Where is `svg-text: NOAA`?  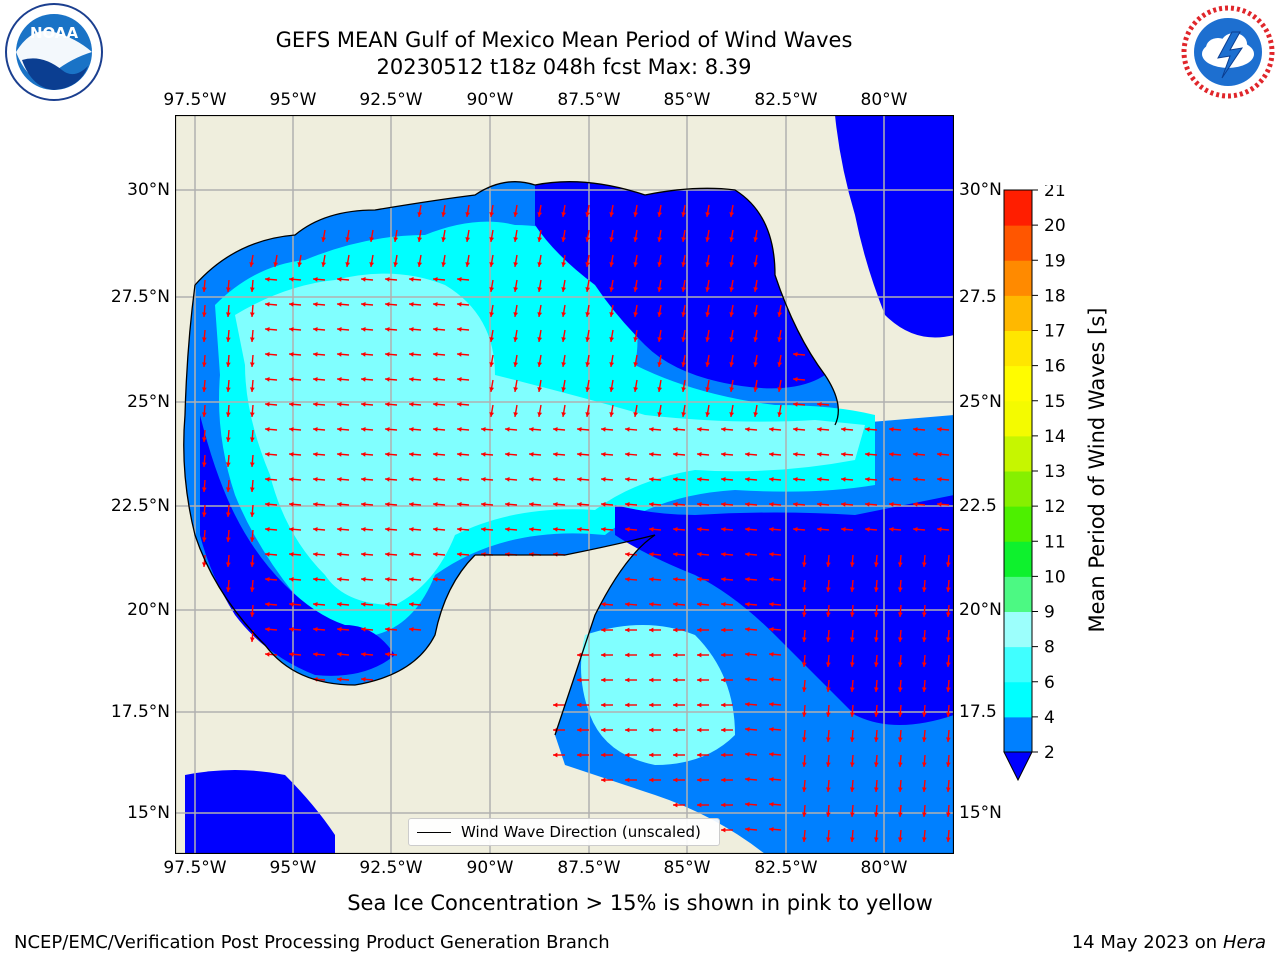 svg-text: NOAA is located at coordinates (54, 33).